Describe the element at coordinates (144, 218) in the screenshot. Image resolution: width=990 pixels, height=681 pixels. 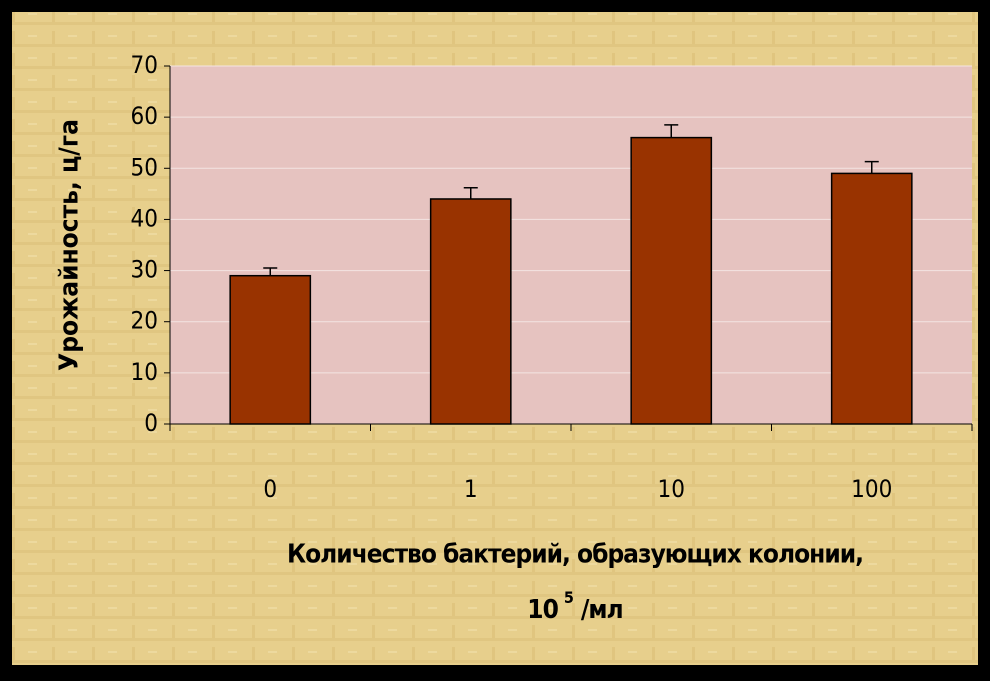
I see `y-tick-label: 40` at that location.